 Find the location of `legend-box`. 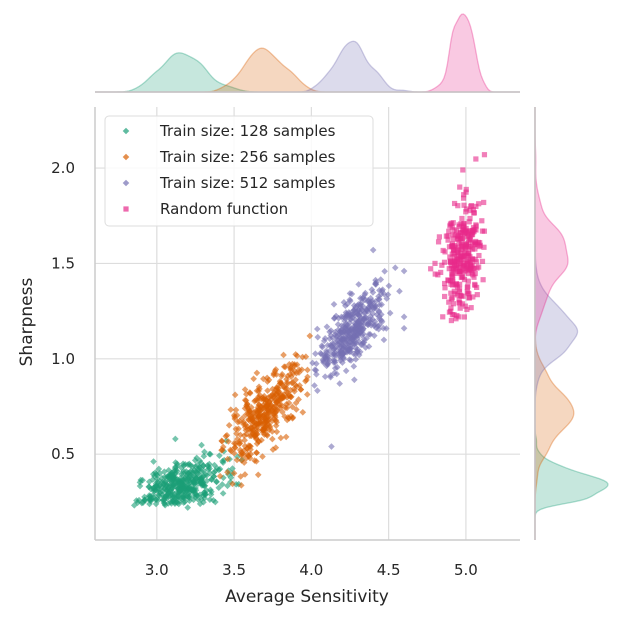

legend-box is located at coordinates (239, 171).